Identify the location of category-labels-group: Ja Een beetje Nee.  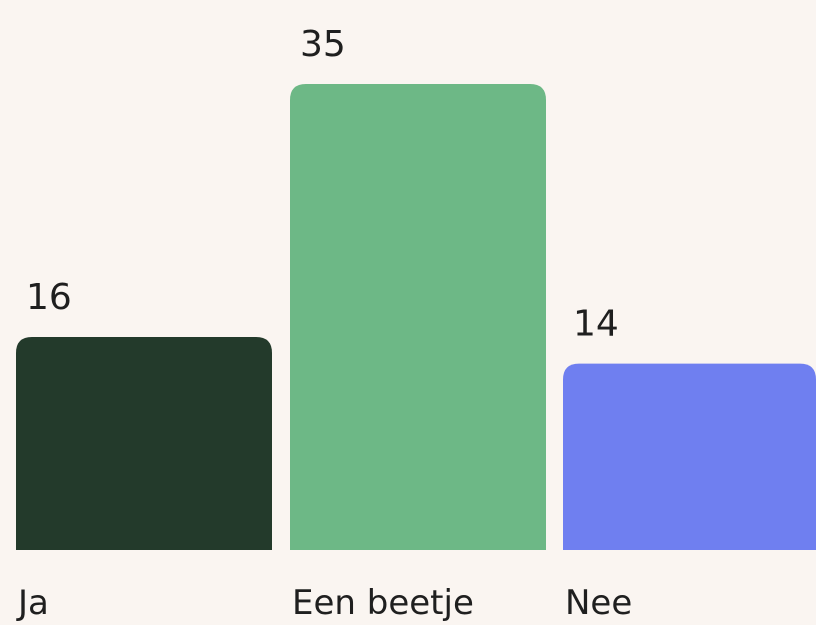
(324, 603).